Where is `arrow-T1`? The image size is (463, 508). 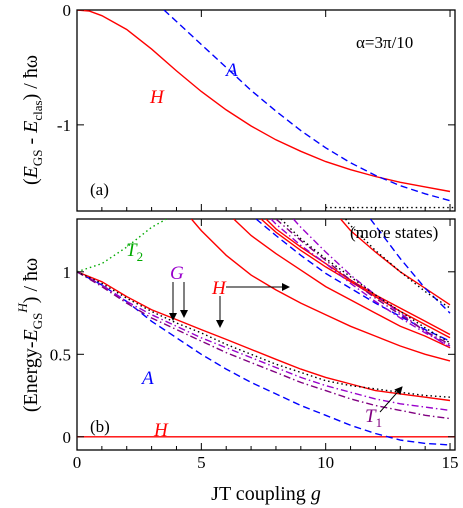
arrow-T1 is located at coordinates (391, 399).